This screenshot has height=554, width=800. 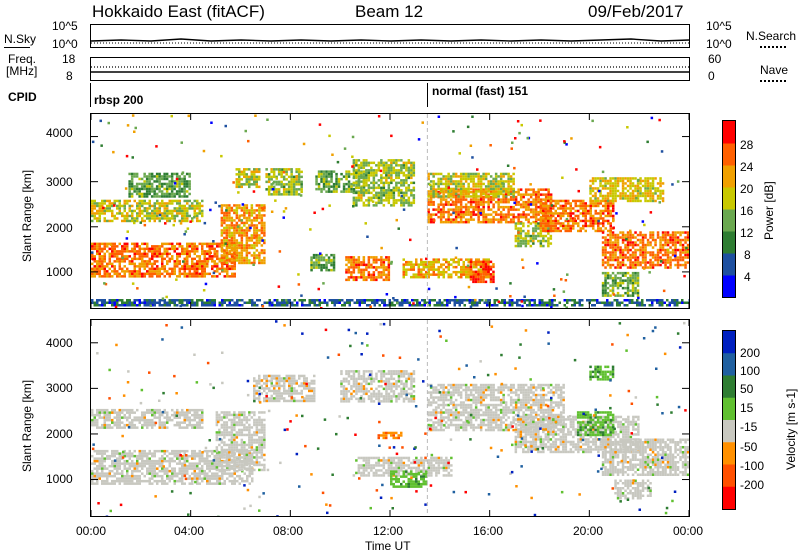 What do you see at coordinates (488, 531) in the screenshot?
I see `xtick-4: 16:00` at bounding box center [488, 531].